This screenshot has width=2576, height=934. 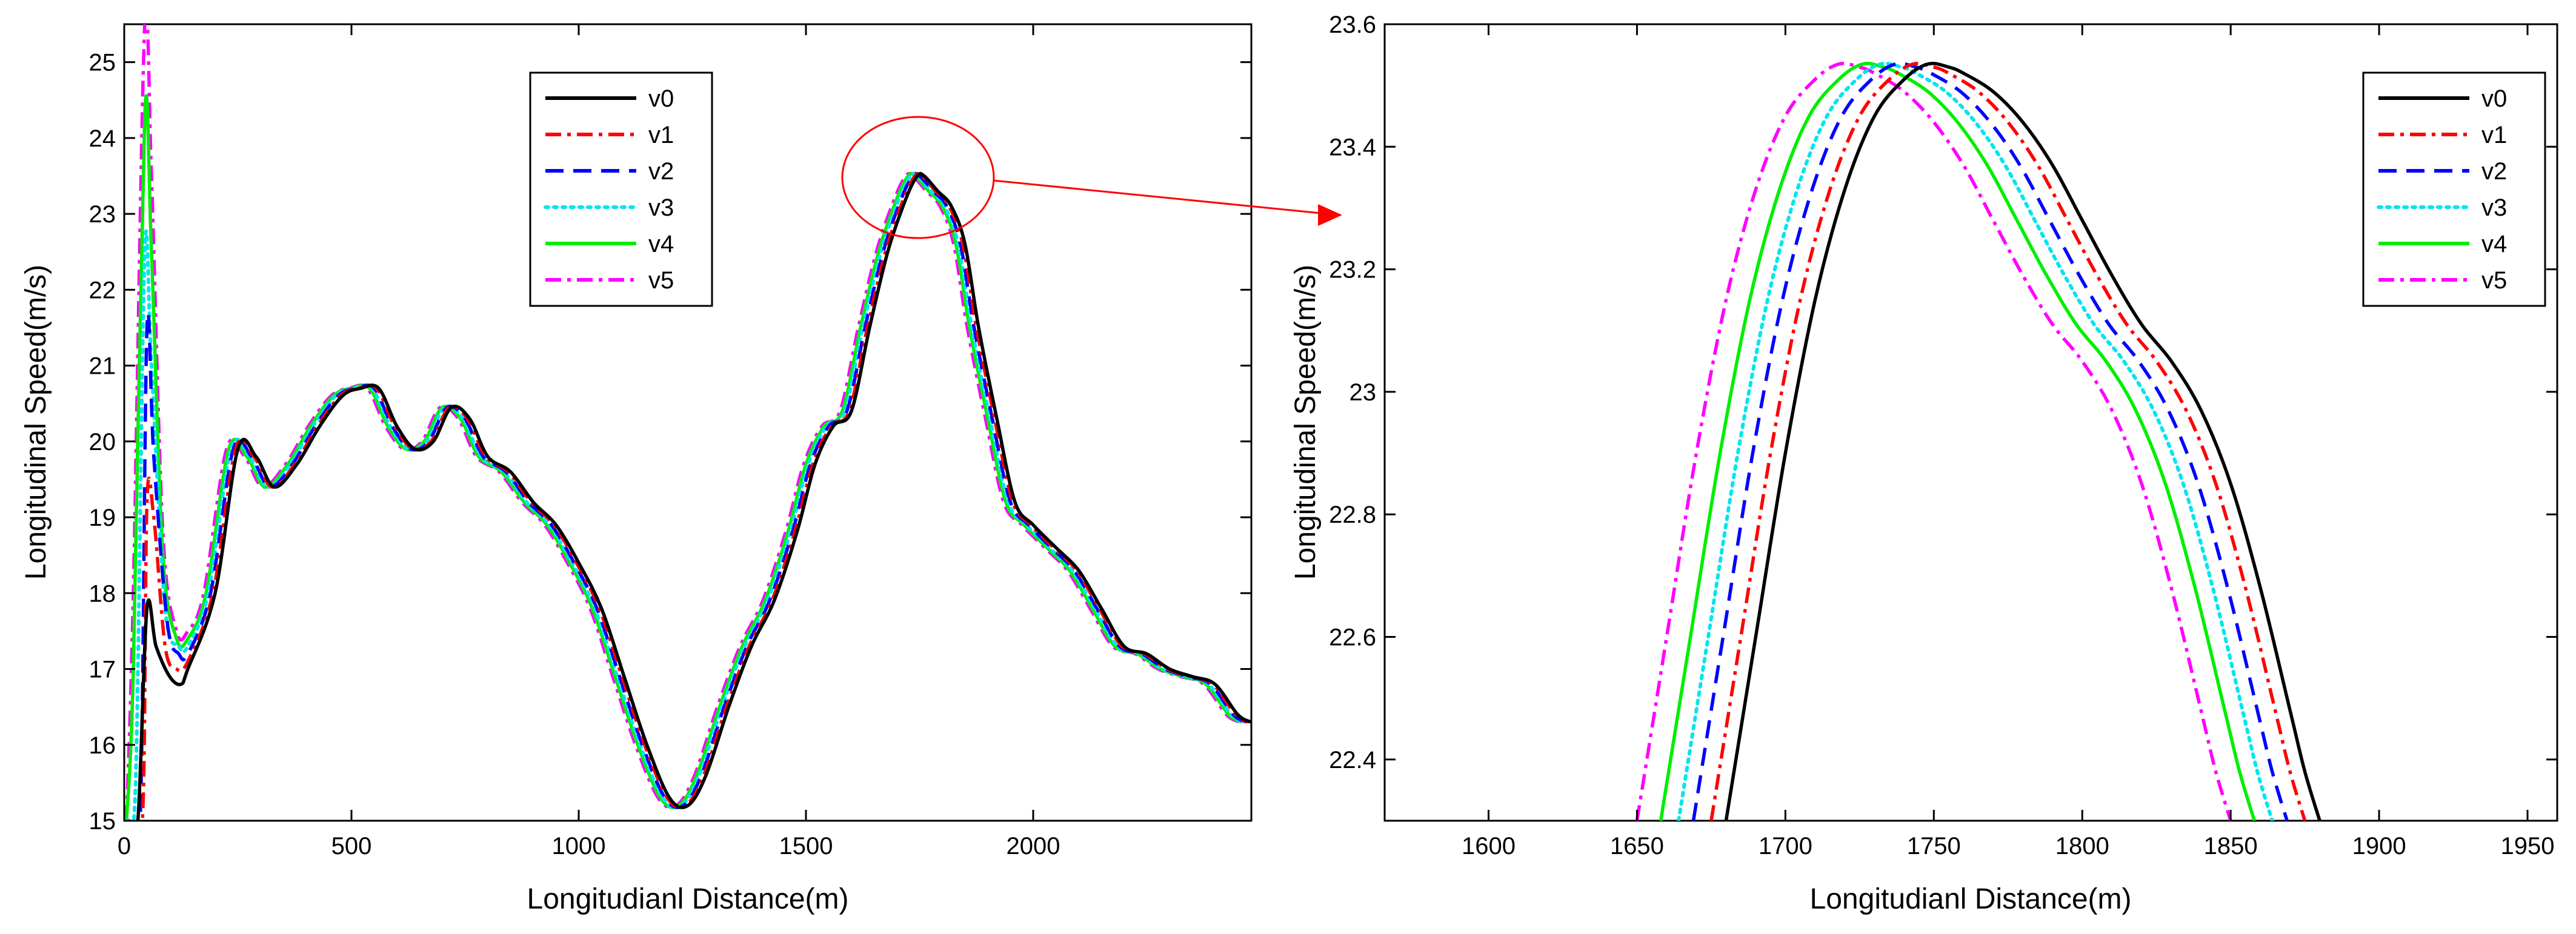 I want to click on y-tick-label: 23.2, so click(x=1352, y=270).